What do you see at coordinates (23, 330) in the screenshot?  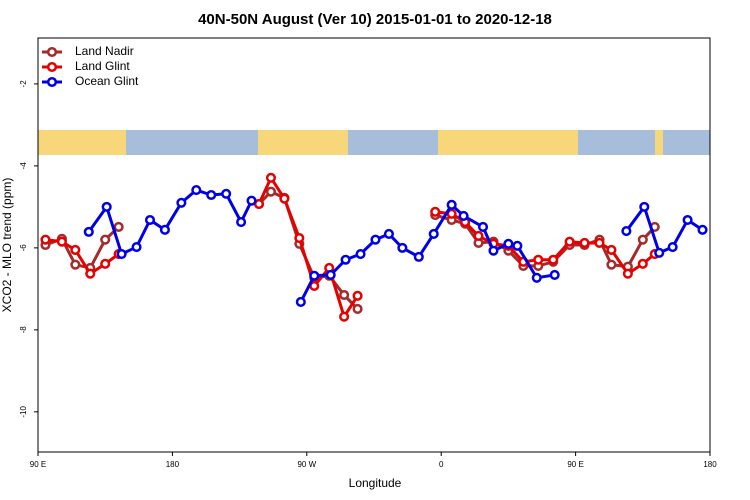 I see `y-tick-label: -8` at bounding box center [23, 330].